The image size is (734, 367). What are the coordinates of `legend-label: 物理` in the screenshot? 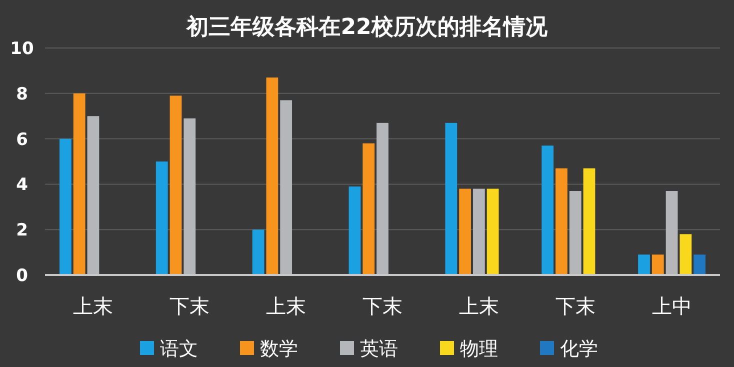 It's located at (479, 349).